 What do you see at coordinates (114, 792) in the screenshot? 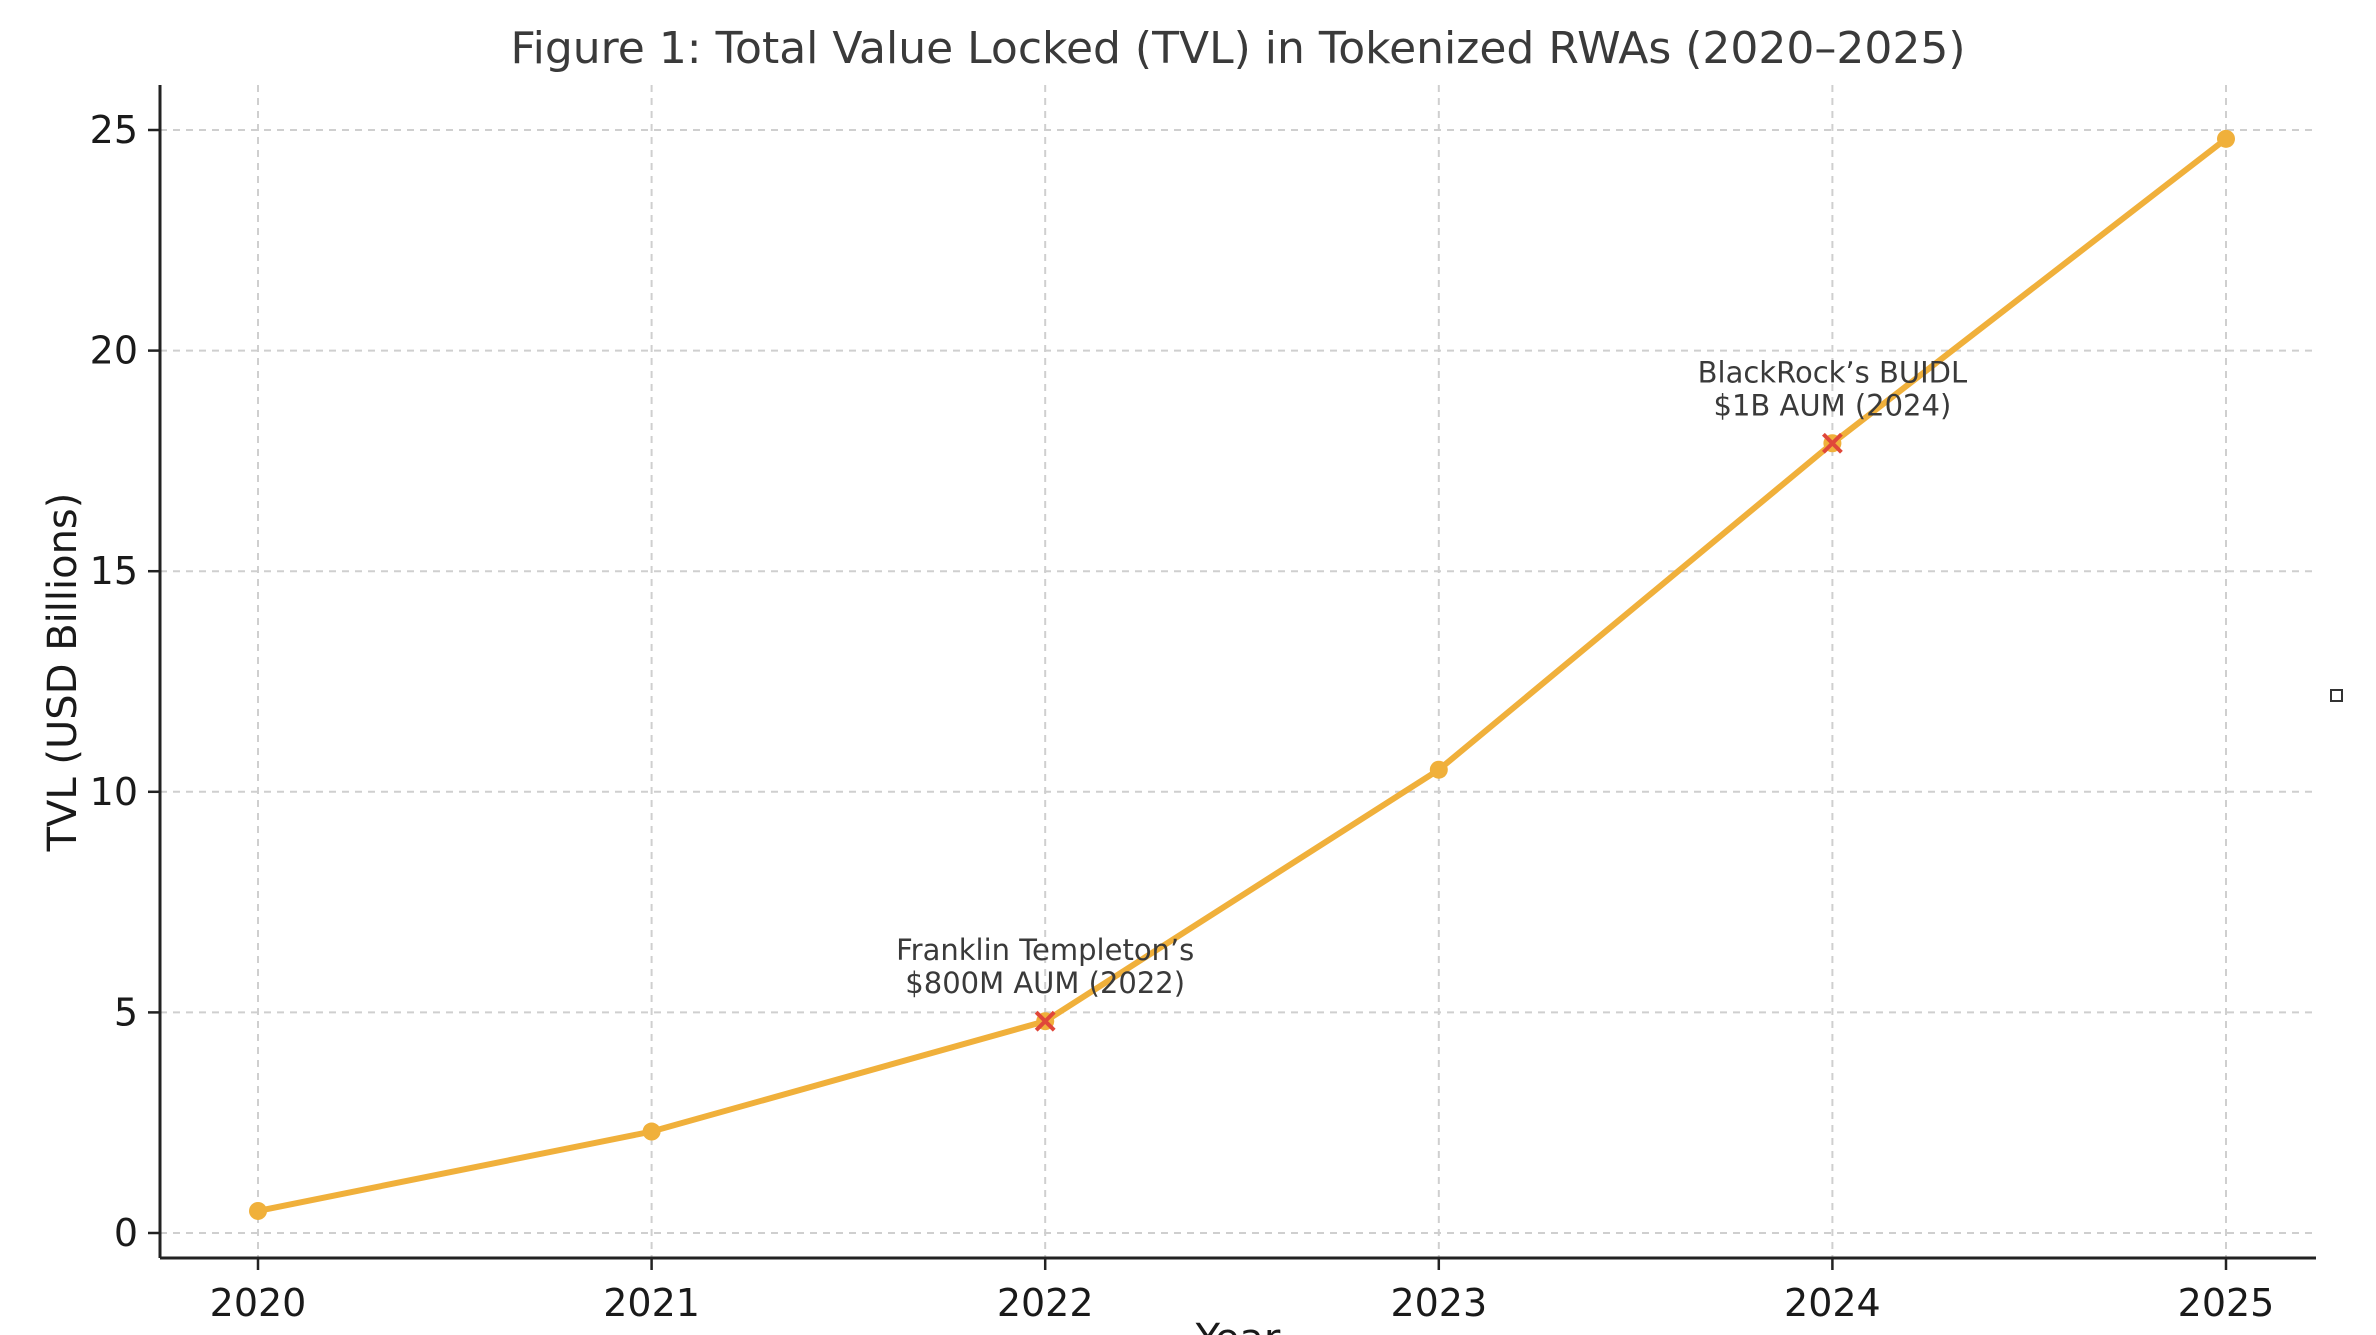
I see `y-tick-label: 10` at bounding box center [114, 792].